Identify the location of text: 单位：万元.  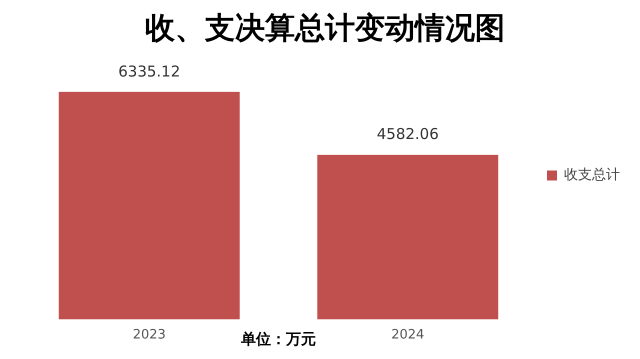
(278, 339).